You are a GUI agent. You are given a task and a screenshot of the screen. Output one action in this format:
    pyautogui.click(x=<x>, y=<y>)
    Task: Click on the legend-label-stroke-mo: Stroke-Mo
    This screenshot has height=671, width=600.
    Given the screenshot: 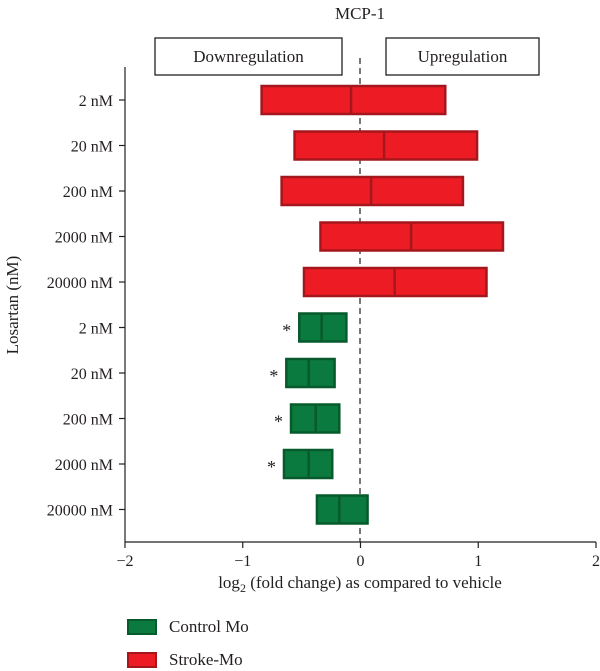 What is the action you would take?
    pyautogui.click(x=206, y=659)
    